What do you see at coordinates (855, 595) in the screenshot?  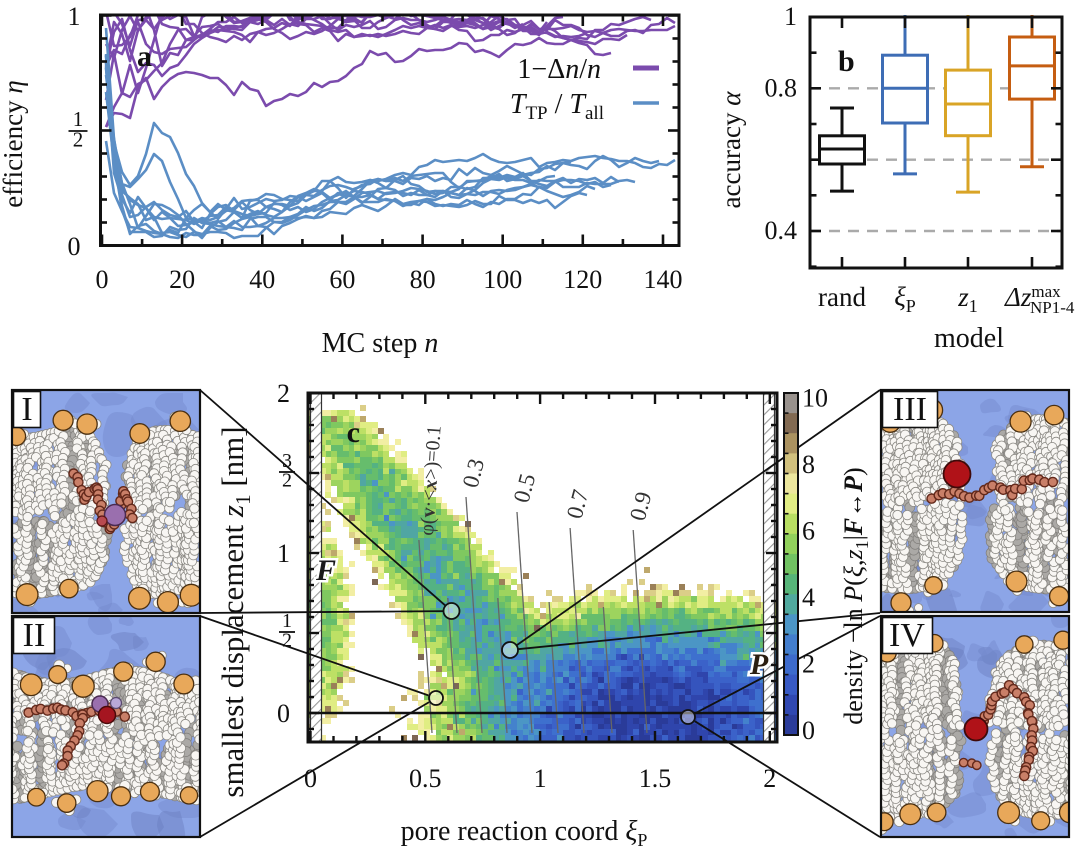 I see `svg-text: density −ln P(ξ,z1|F↔P)` at bounding box center [855, 595].